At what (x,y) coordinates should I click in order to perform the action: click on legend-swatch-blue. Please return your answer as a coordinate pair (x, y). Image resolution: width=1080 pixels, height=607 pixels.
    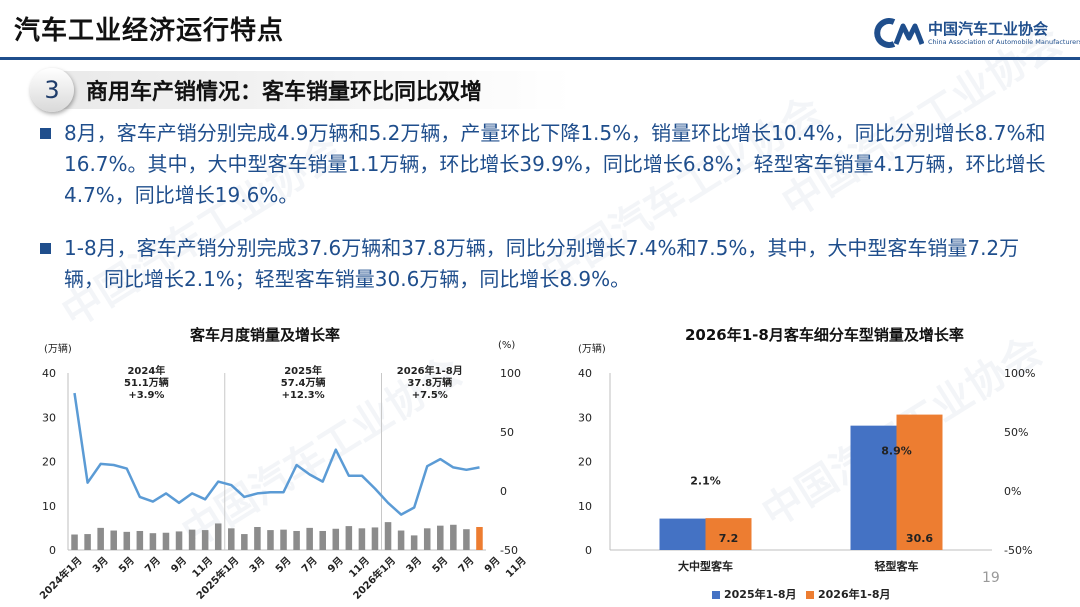
    Looking at the image, I should click on (716, 595).